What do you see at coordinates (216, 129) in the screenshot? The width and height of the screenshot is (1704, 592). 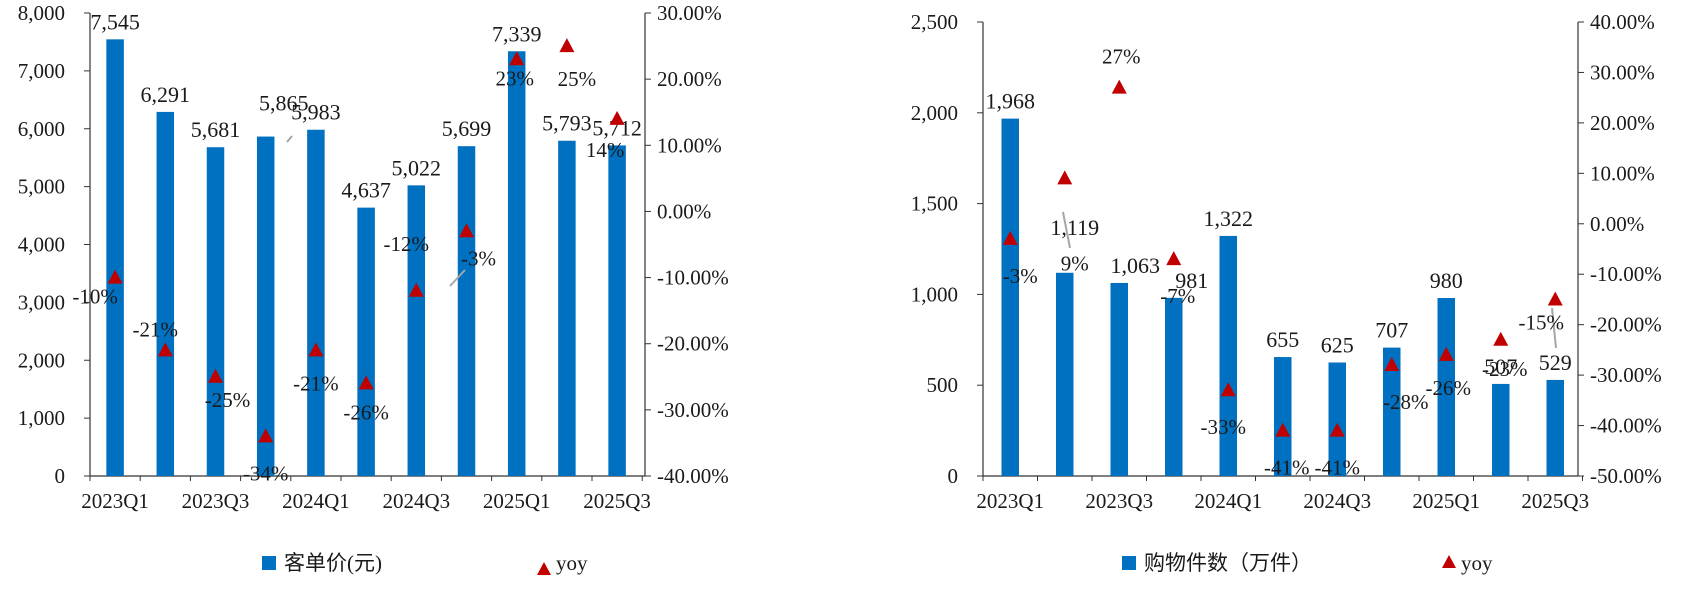 I see `bar-data-label: 5,681` at bounding box center [216, 129].